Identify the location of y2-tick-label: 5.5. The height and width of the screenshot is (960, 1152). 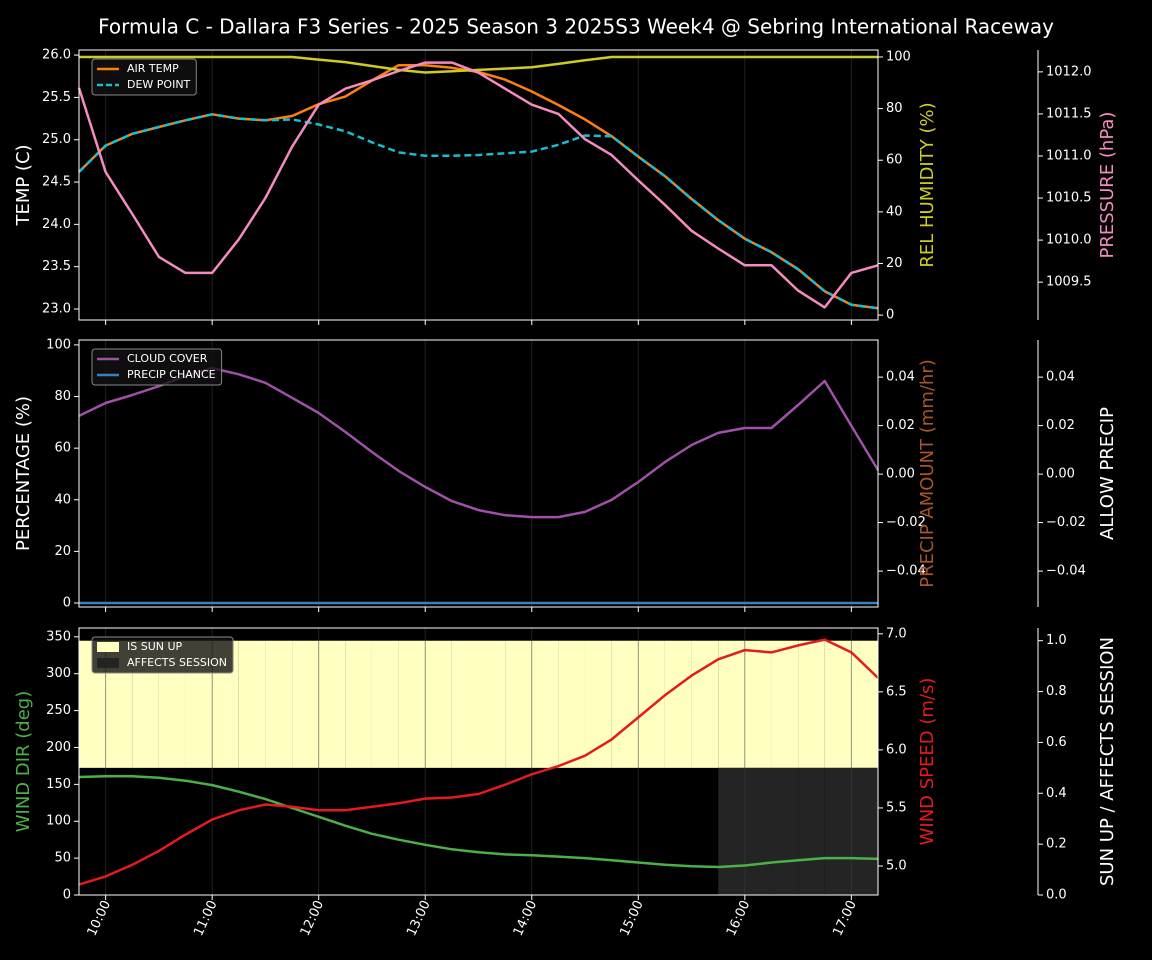
(896, 807).